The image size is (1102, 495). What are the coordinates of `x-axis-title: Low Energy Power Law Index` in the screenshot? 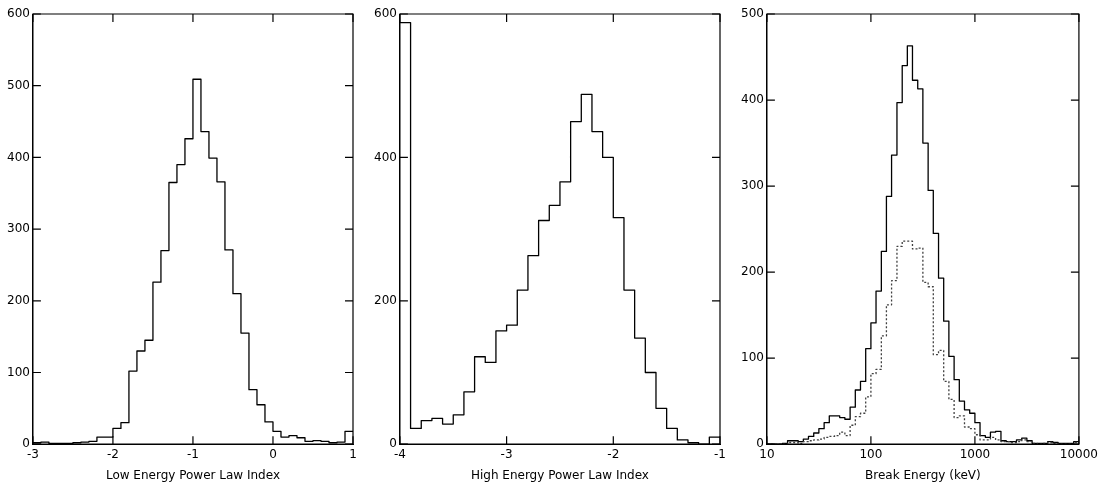 It's located at (192, 474).